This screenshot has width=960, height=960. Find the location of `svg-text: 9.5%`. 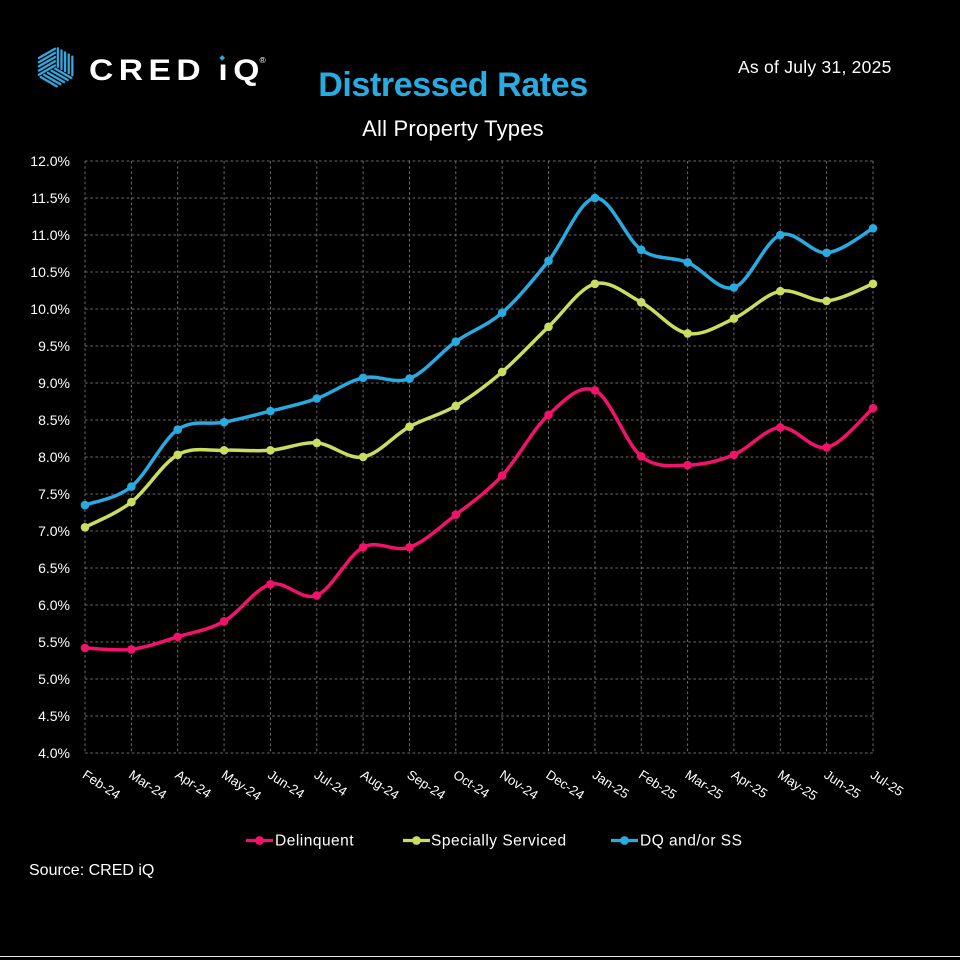

svg-text: 9.5% is located at coordinates (54, 346).